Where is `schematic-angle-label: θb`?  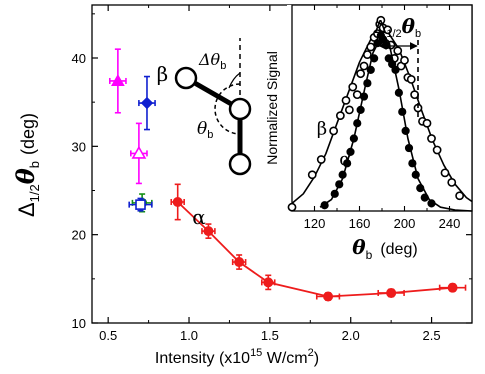 schematic-angle-label: θb is located at coordinates (205, 130).